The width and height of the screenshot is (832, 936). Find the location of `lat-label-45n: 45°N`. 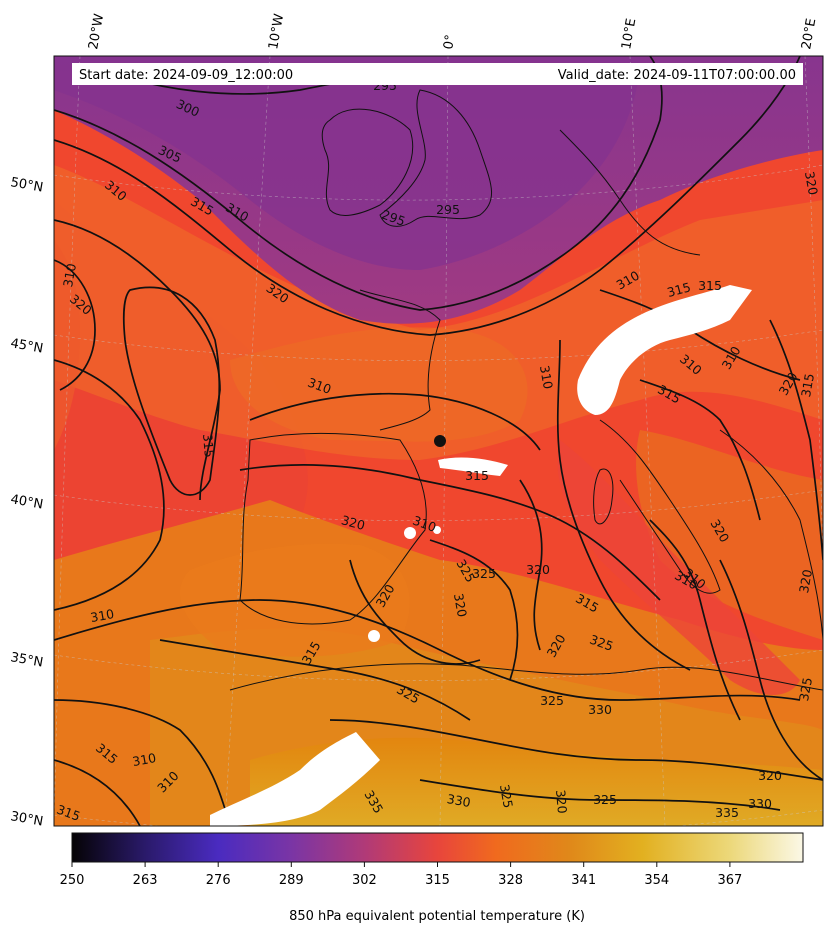

lat-label-45n: 45°N is located at coordinates (26, 346).